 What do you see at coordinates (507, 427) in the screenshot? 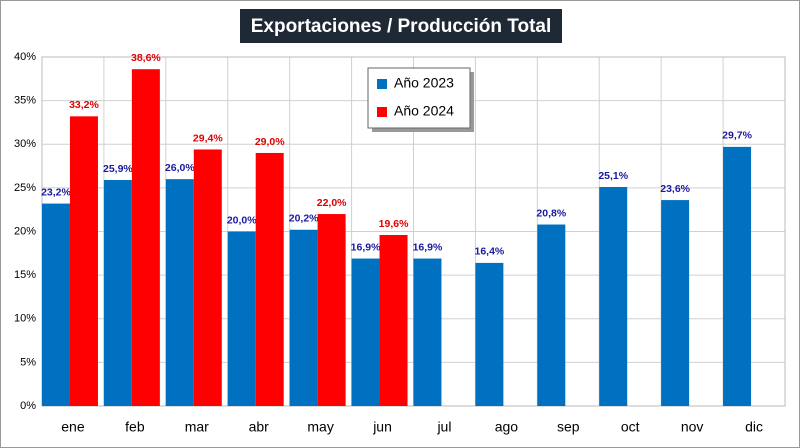
I see `x-tick-label: ago` at bounding box center [507, 427].